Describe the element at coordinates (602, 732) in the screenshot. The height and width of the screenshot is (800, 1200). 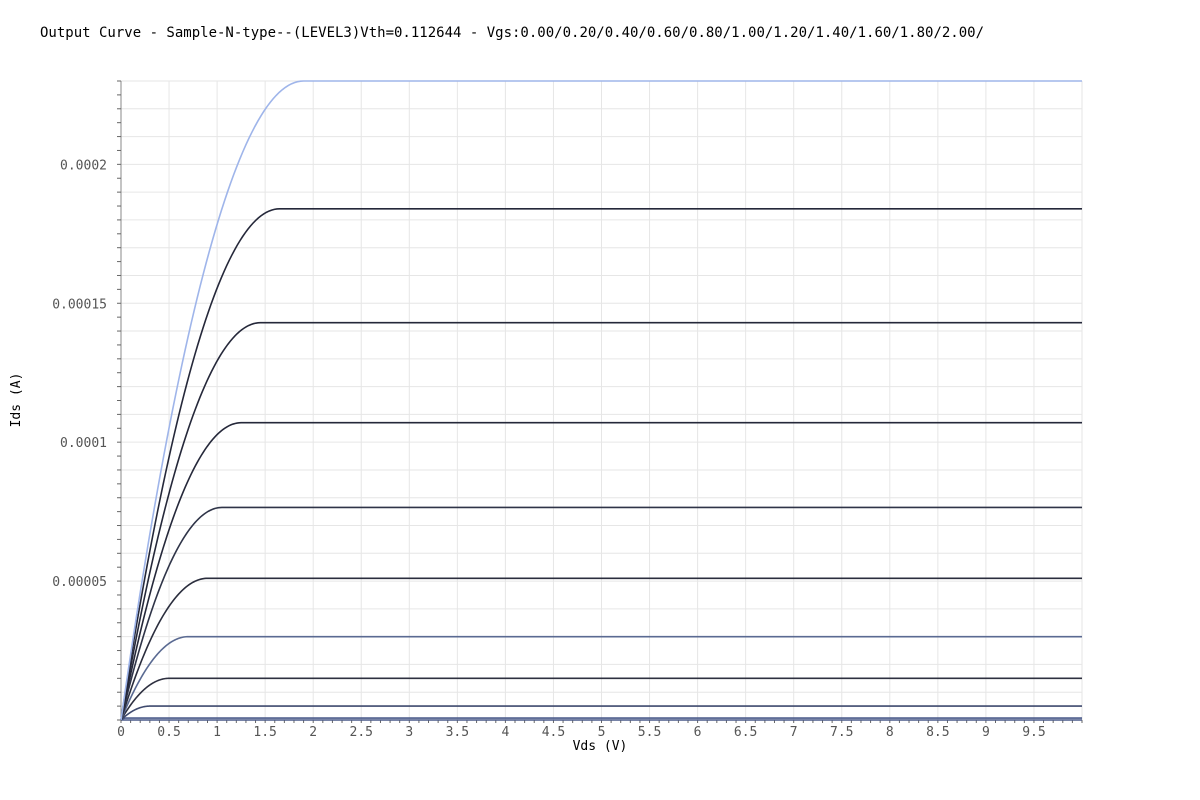
I see `x-tick-label: 5` at that location.